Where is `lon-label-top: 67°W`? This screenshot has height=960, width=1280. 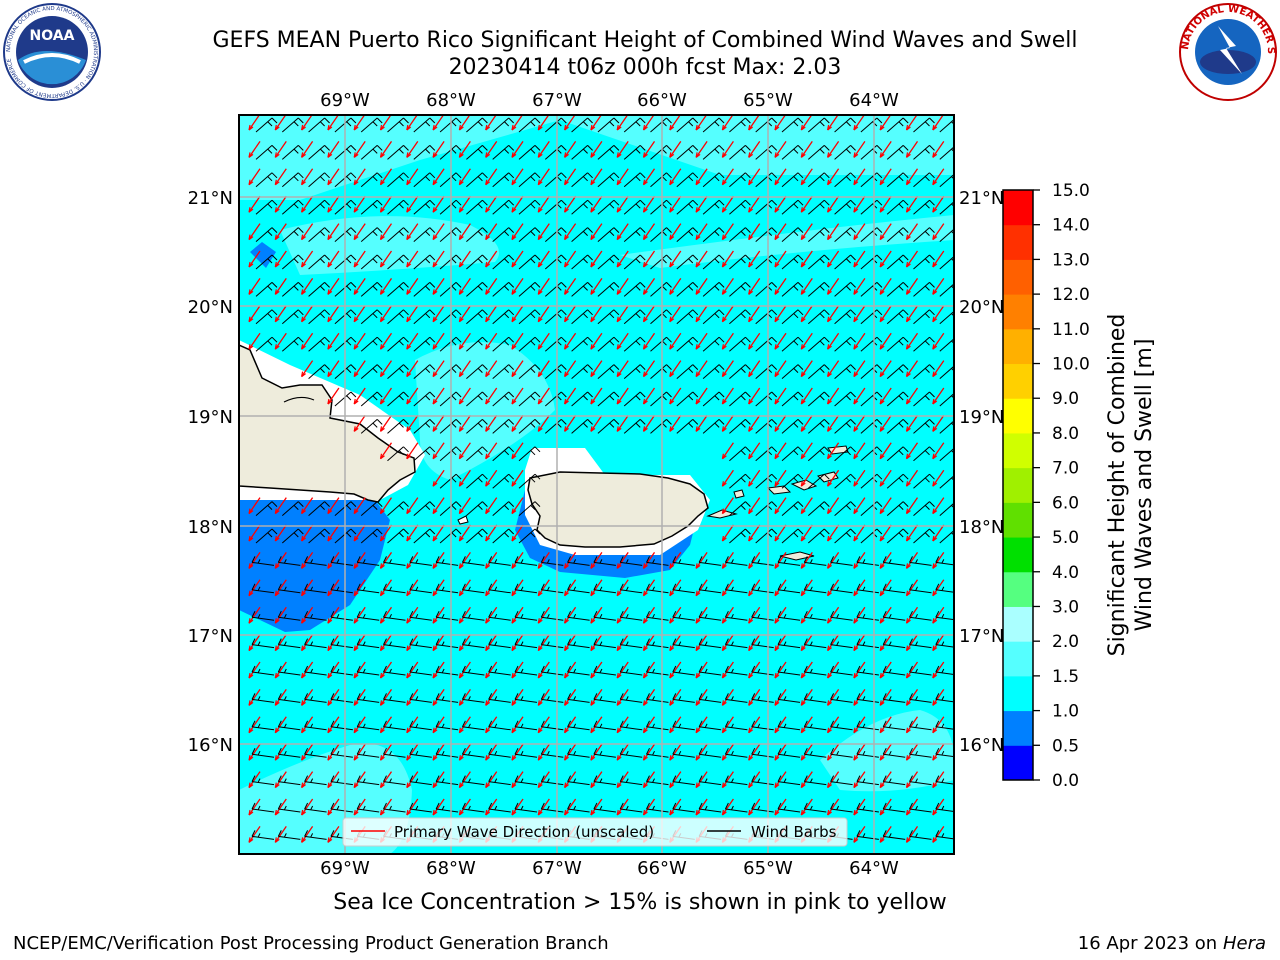
lon-label-top: 67°W is located at coordinates (557, 100).